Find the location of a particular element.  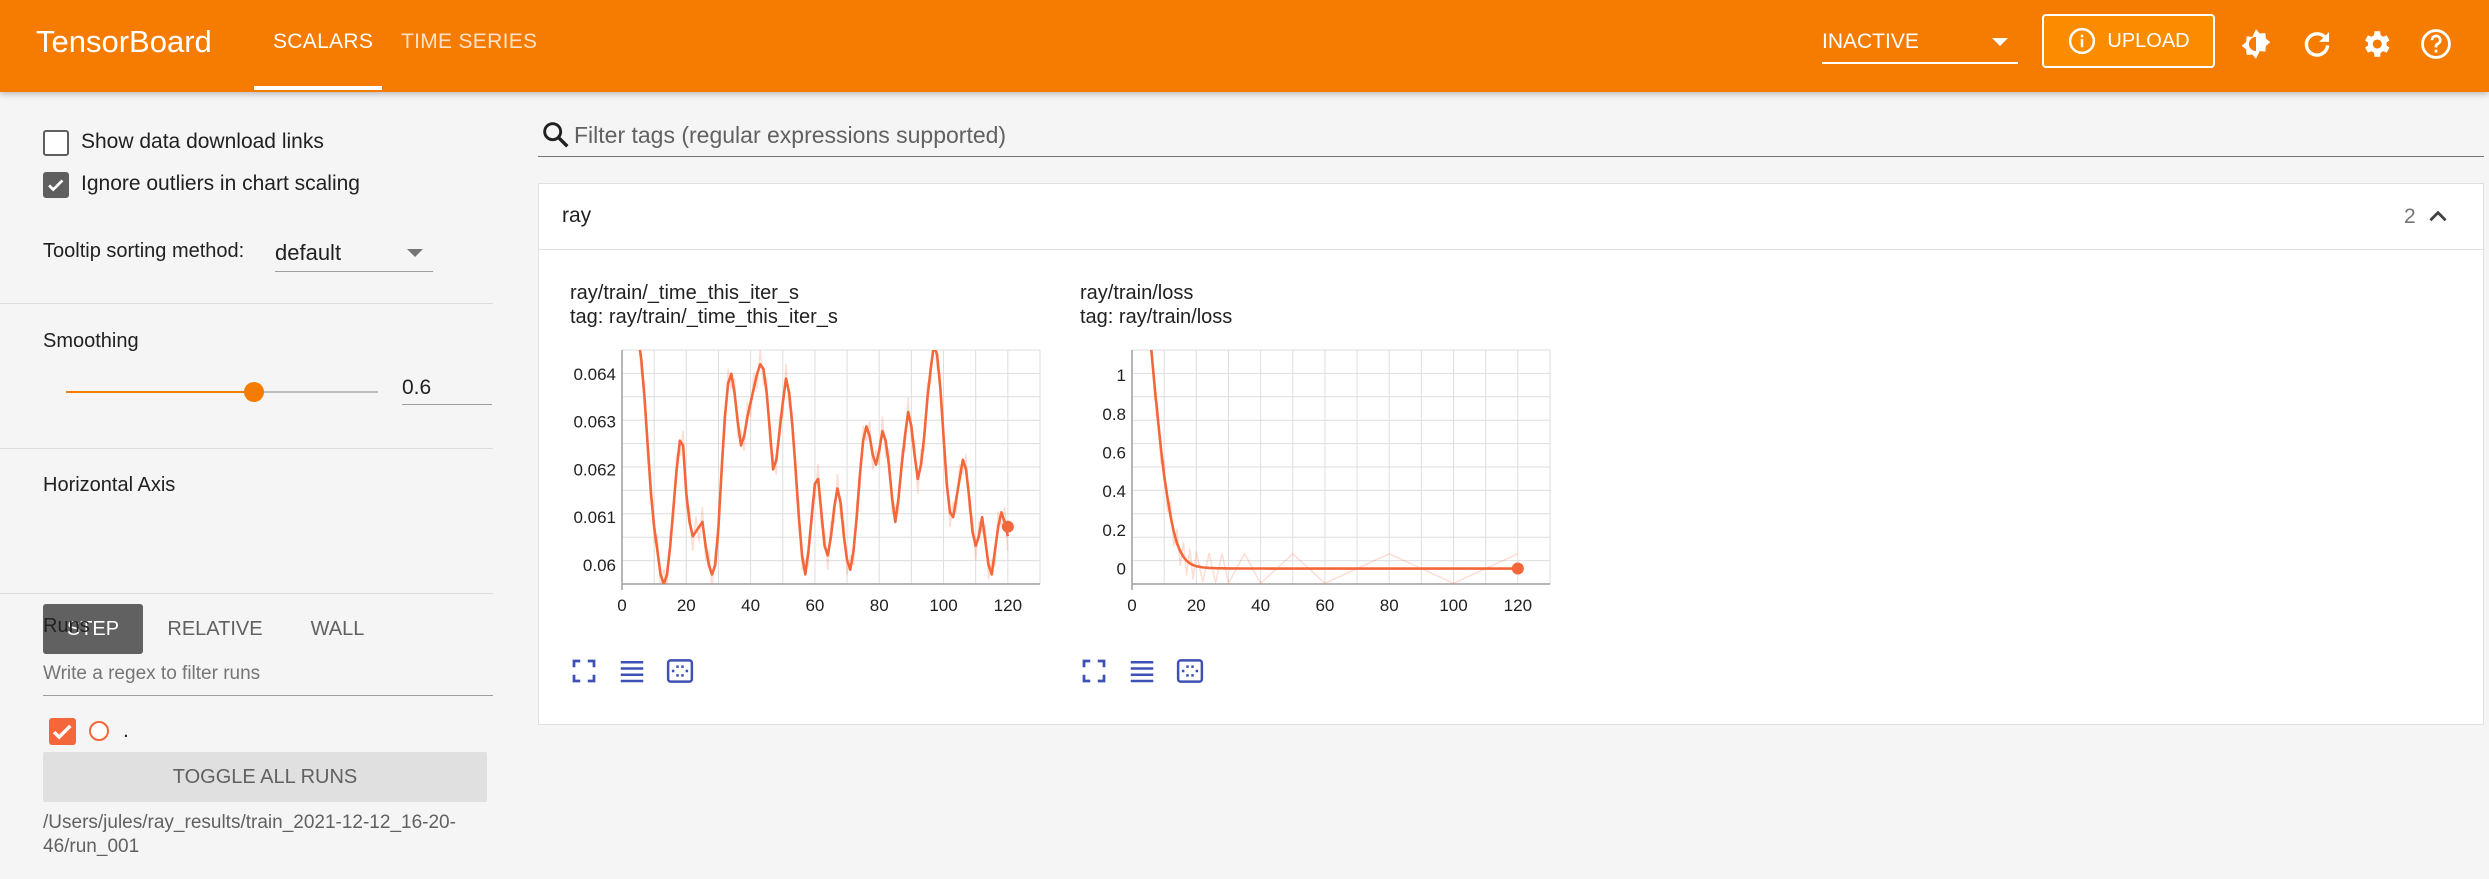

active-tab-indicator is located at coordinates (318, 88).